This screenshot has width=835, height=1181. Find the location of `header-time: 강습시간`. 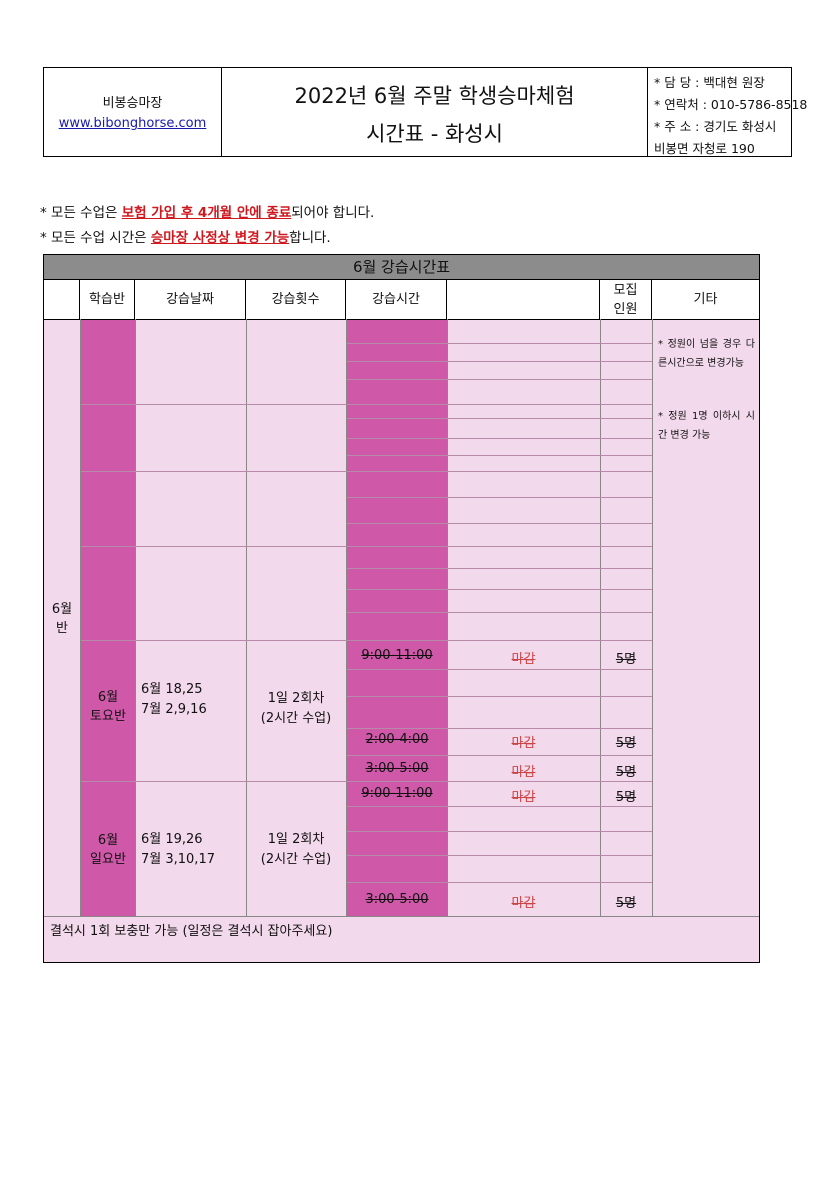

header-time: 강습시간 is located at coordinates (396, 299).